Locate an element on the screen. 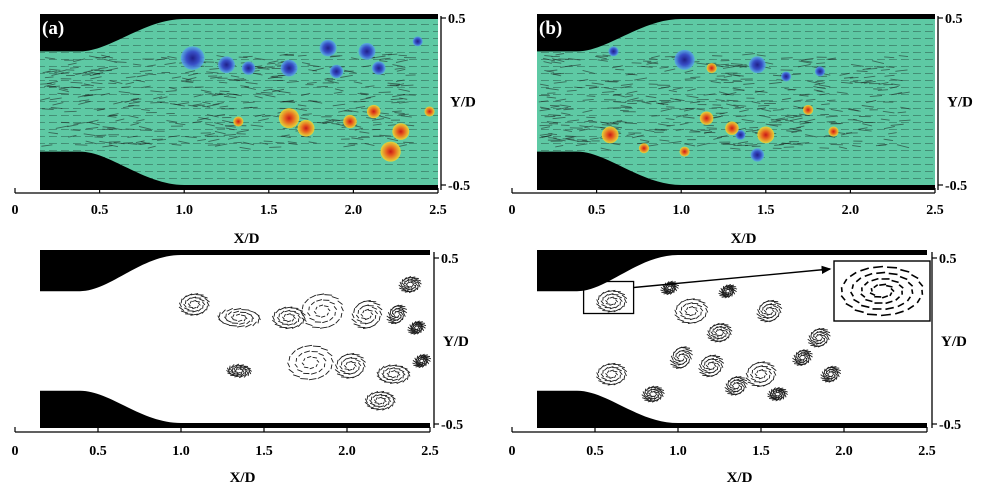  inset-zoom-box is located at coordinates (882, 291).